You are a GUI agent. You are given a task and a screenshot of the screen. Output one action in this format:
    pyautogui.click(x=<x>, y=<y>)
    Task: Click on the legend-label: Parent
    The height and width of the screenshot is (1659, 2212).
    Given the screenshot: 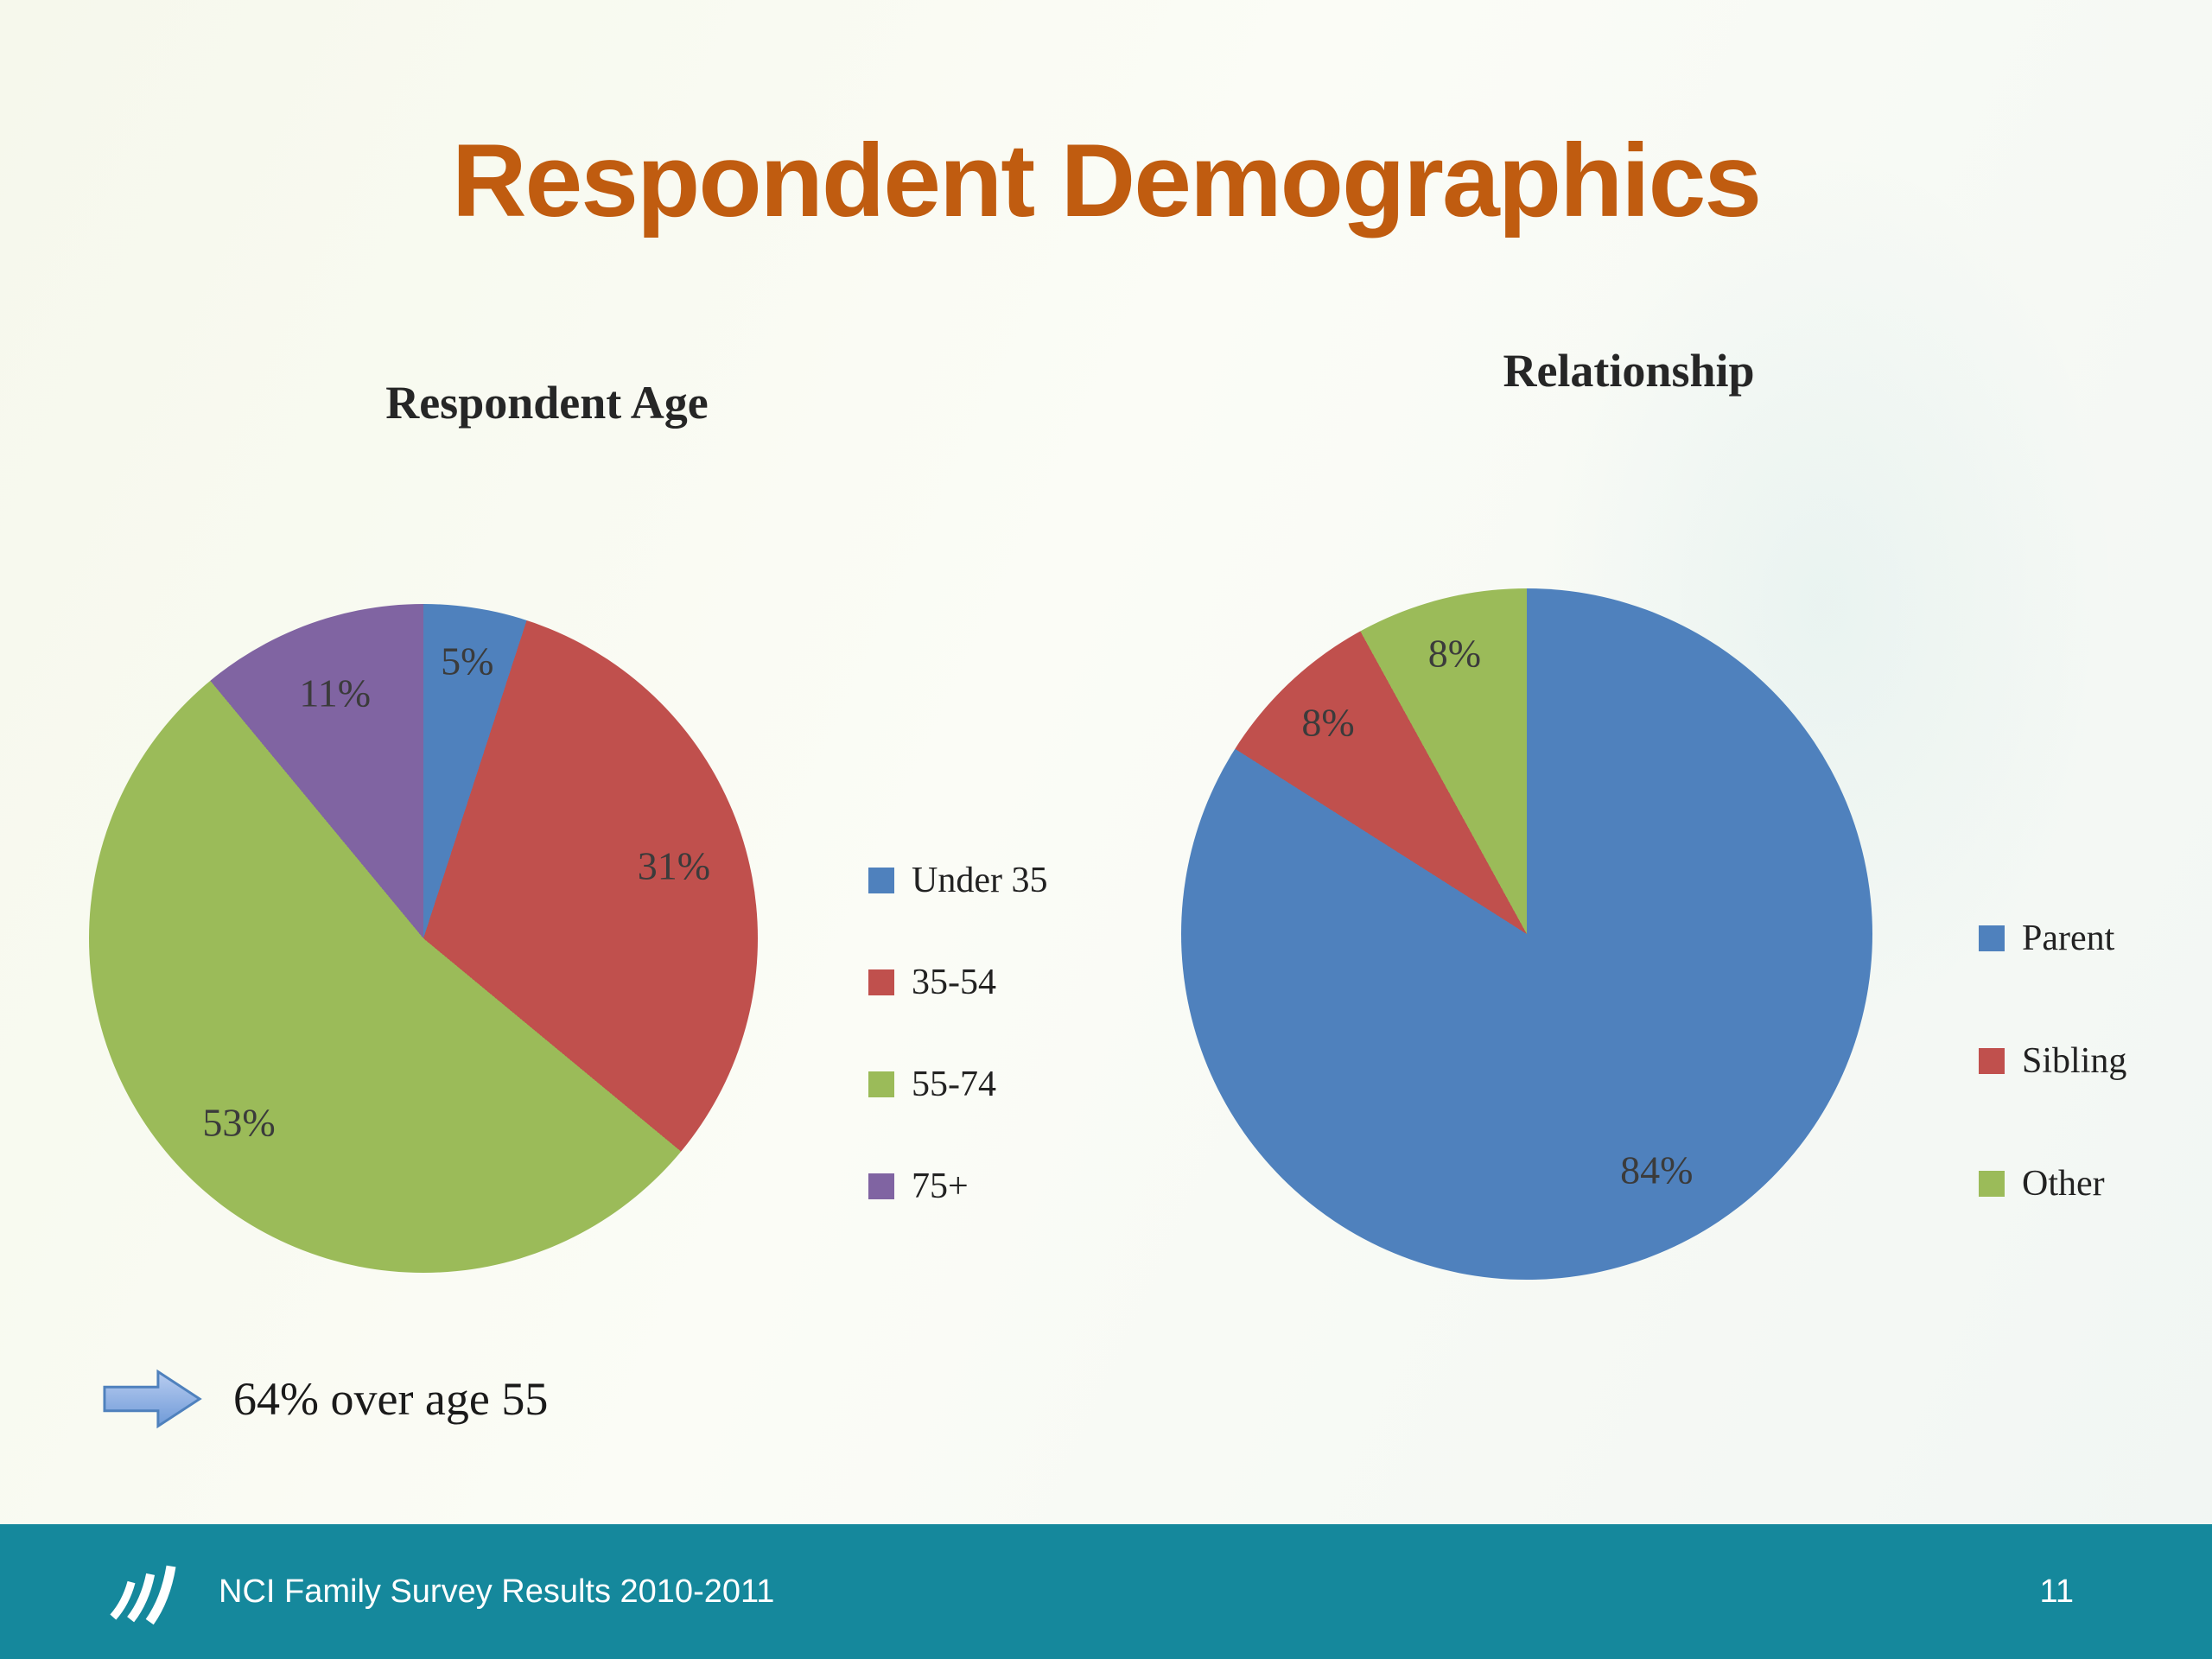 What is the action you would take?
    pyautogui.click(x=2068, y=938)
    